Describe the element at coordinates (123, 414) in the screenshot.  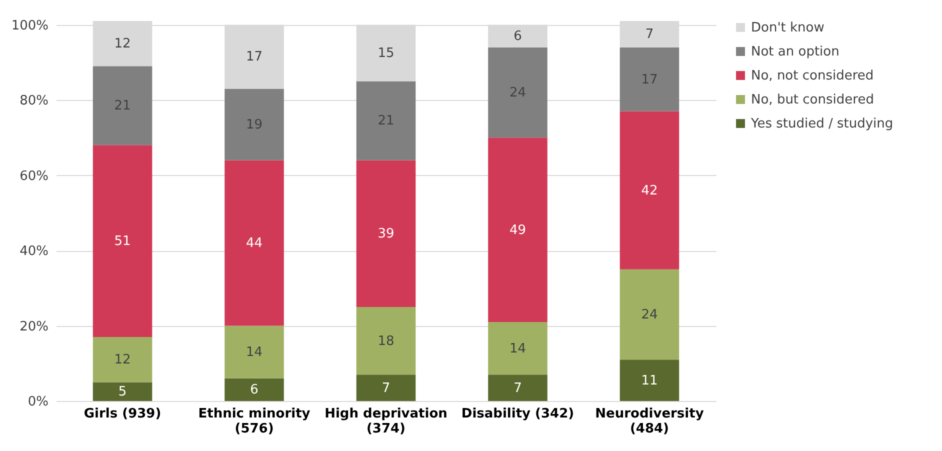
I see `x-tick-label: Girls (939)` at that location.